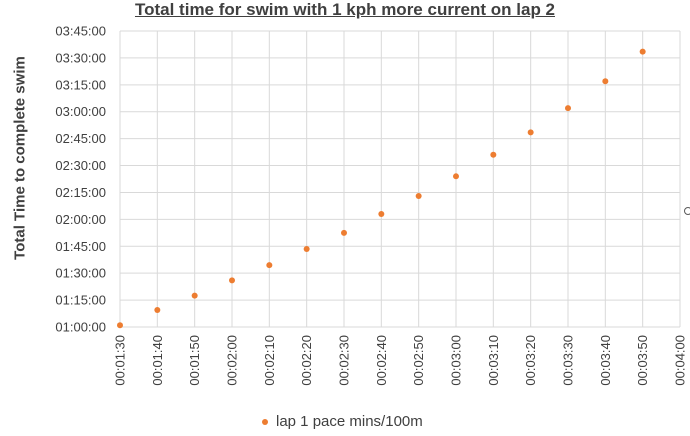 Image resolution: width=690 pixels, height=436 pixels. What do you see at coordinates (381, 360) in the screenshot?
I see `x-tick-label: 00:02:40` at bounding box center [381, 360].